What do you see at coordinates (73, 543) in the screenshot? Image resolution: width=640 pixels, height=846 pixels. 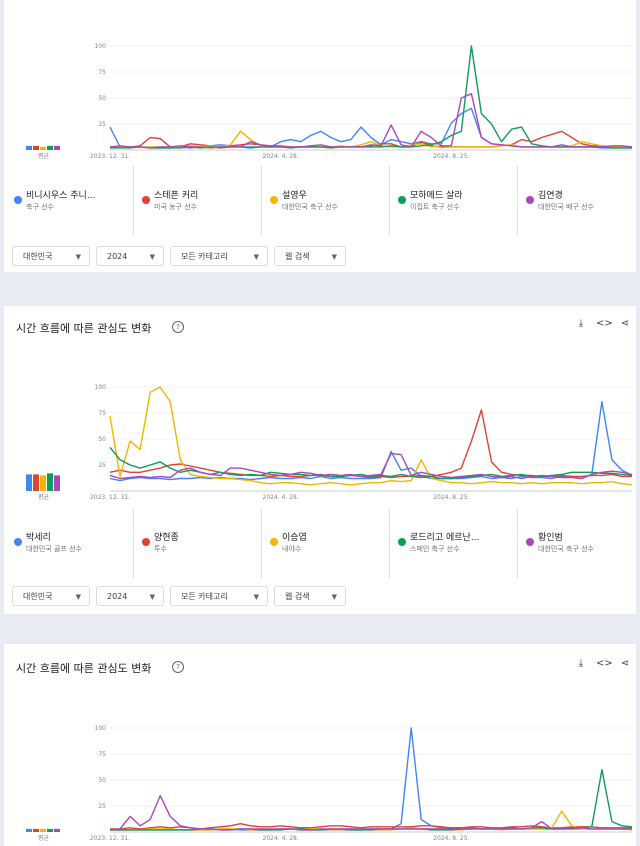 I see `legend-item: 박세리 대한민국 골프 선수` at bounding box center [73, 543].